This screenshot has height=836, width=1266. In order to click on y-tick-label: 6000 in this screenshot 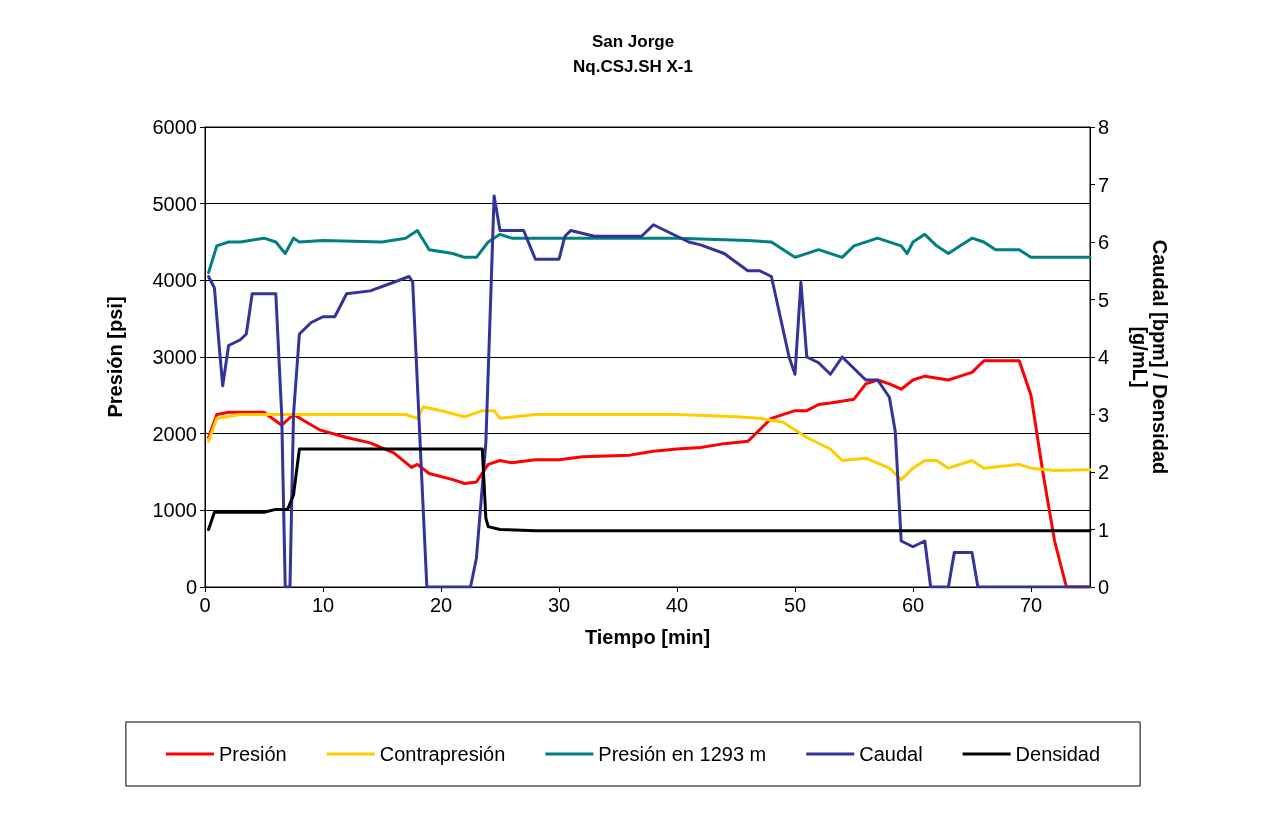, I will do `click(174, 127)`.